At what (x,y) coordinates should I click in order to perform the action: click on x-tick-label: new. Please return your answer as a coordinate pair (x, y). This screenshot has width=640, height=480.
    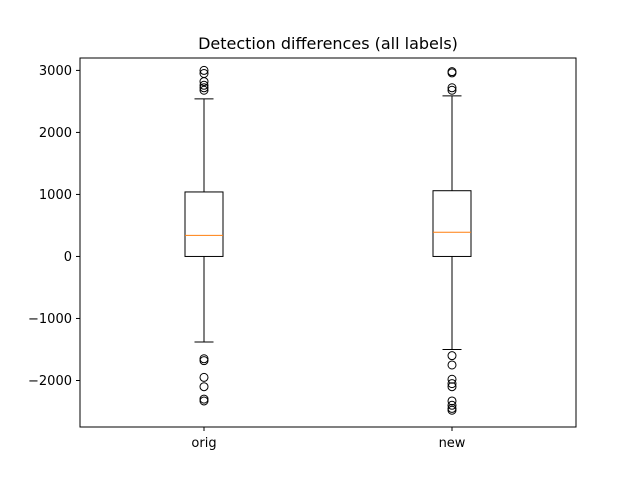
    Looking at the image, I should click on (452, 443).